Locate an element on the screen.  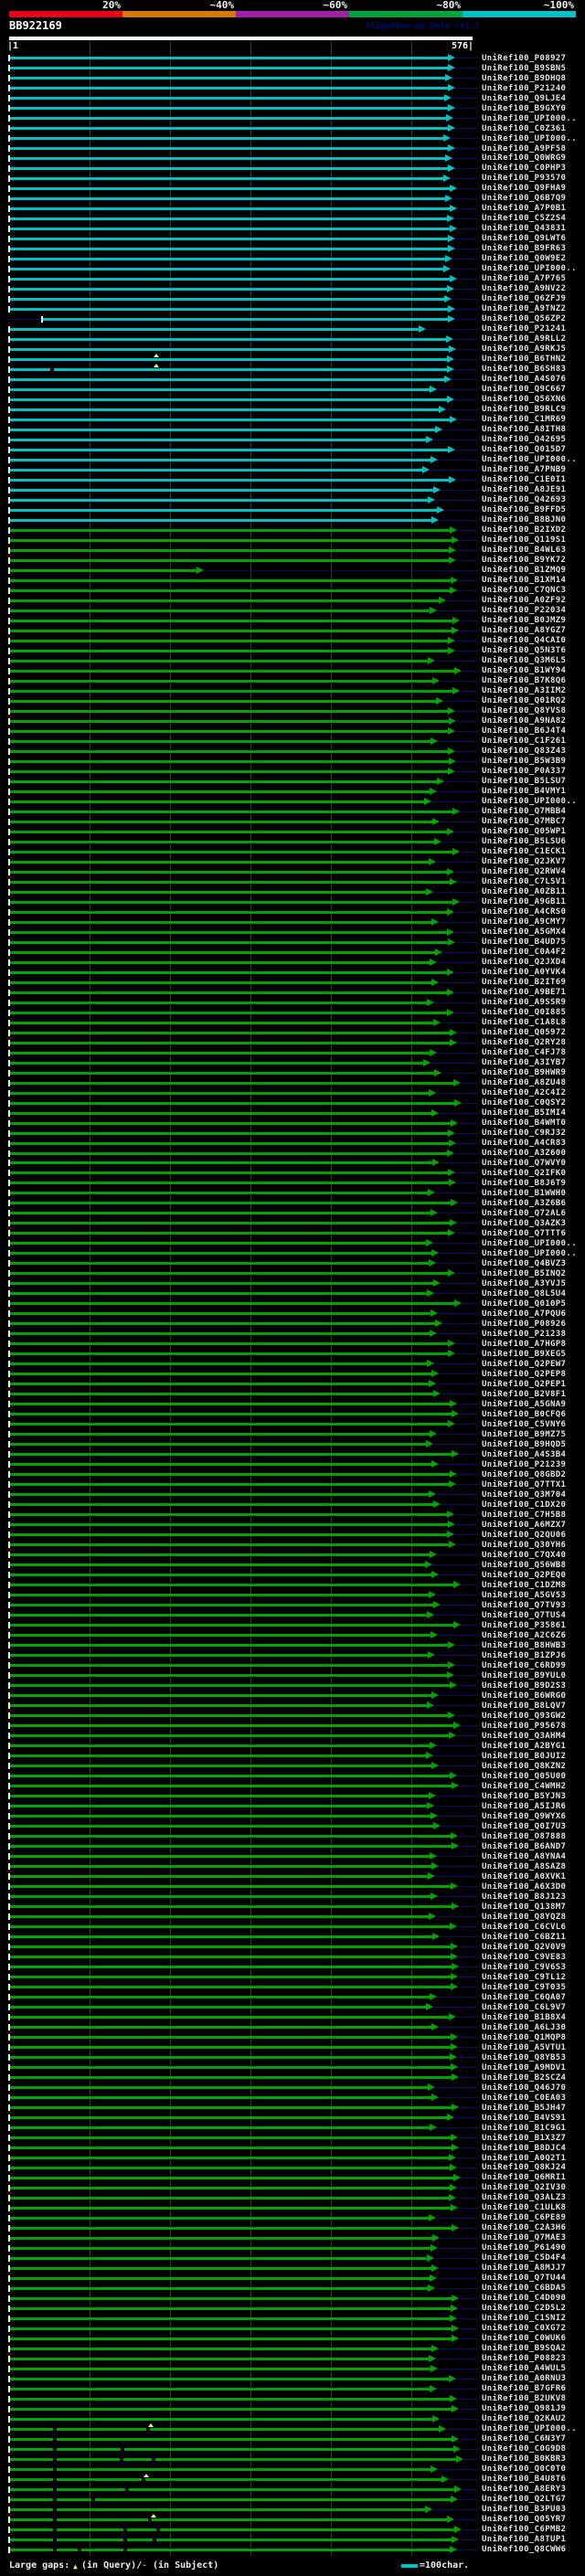
hit-label: UniRef100_B9GXY0 is located at coordinates (524, 108).